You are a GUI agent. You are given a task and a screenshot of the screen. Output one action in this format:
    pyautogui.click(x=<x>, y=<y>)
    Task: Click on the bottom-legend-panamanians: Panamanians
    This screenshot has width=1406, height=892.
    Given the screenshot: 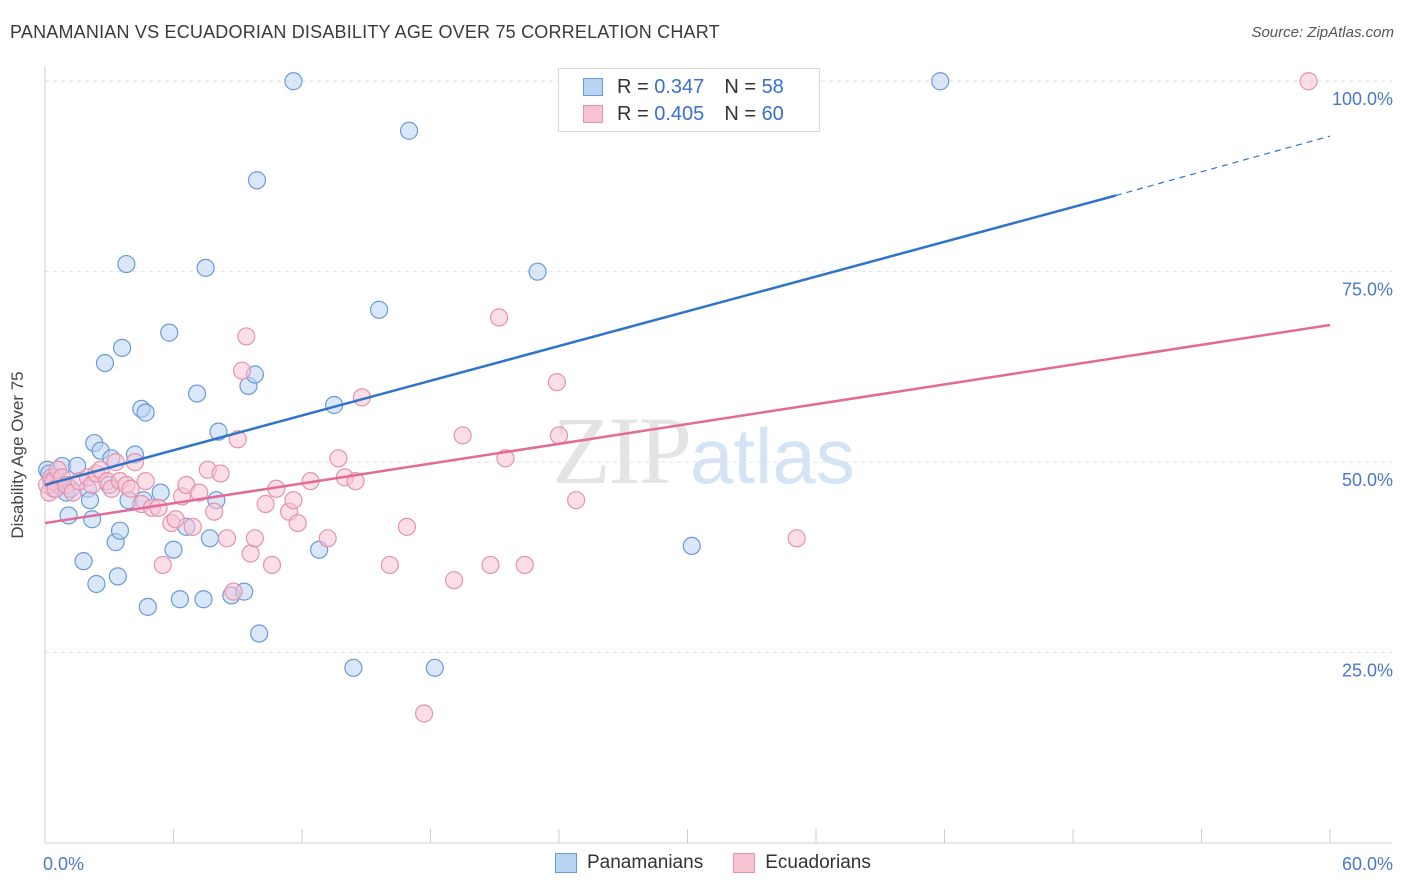 What is the action you would take?
    pyautogui.click(x=629, y=863)
    